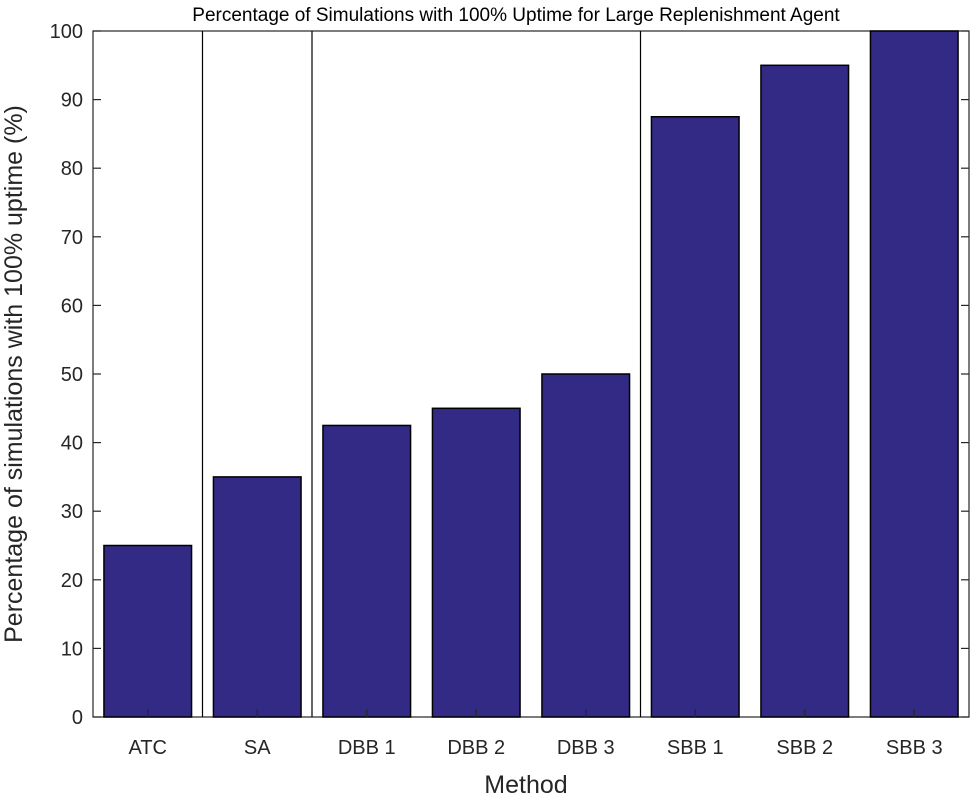  Describe the element at coordinates (586, 748) in the screenshot. I see `x-tick-label: DBB 3` at that location.